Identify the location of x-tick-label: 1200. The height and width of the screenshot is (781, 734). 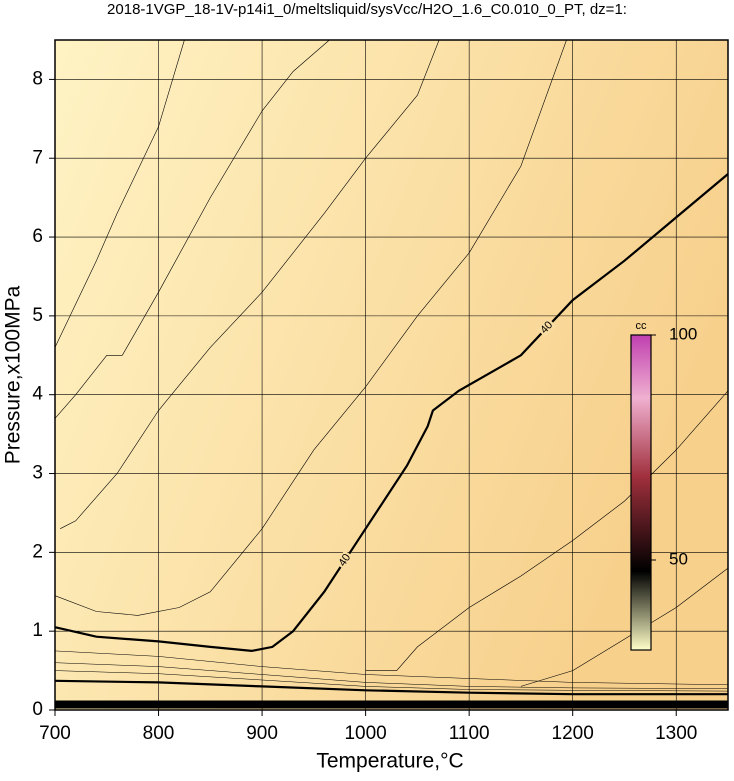
(573, 733).